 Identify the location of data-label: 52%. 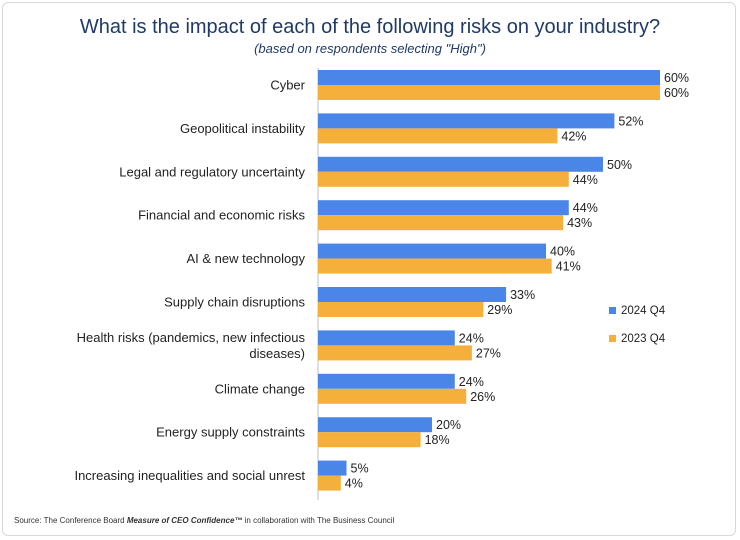
(630, 121).